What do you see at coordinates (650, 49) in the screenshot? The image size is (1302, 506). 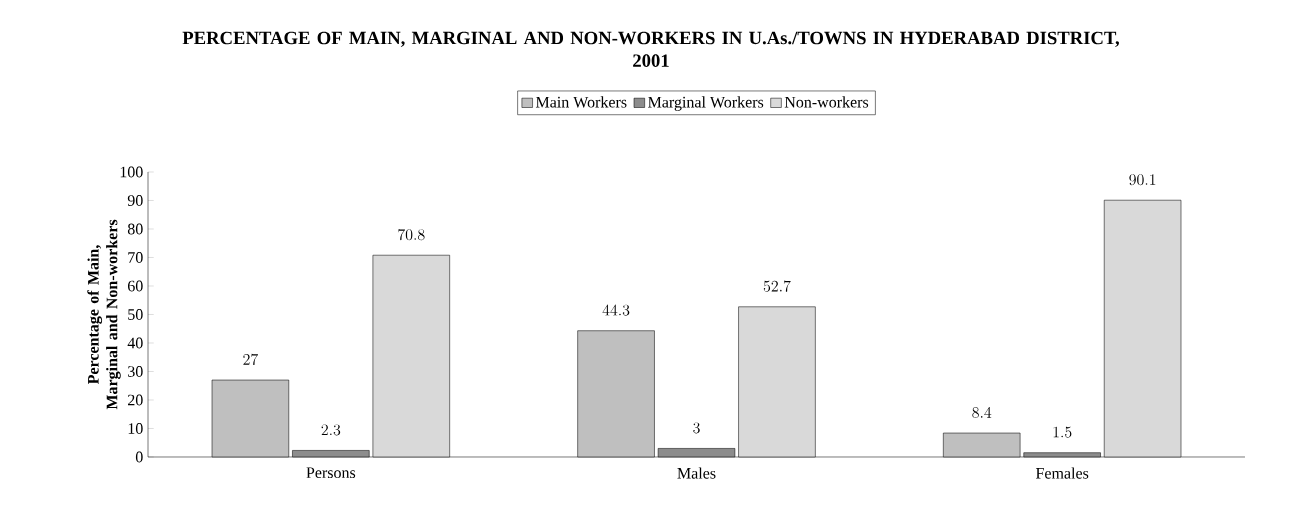 I see `chart-title: PERCENTAGE OF MAIN, MARGINAL AND NON-WORKERS IN U.As./TOWNS IN HYDERABAD DISTRICT, 2001` at bounding box center [650, 49].